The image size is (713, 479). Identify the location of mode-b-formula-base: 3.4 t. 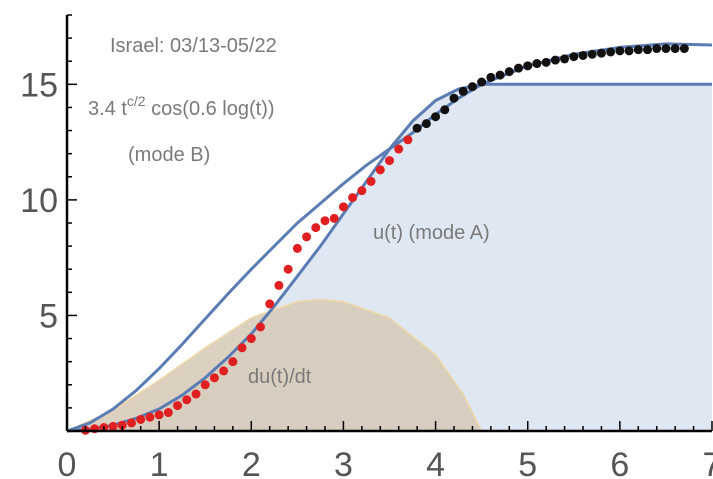
(107, 109).